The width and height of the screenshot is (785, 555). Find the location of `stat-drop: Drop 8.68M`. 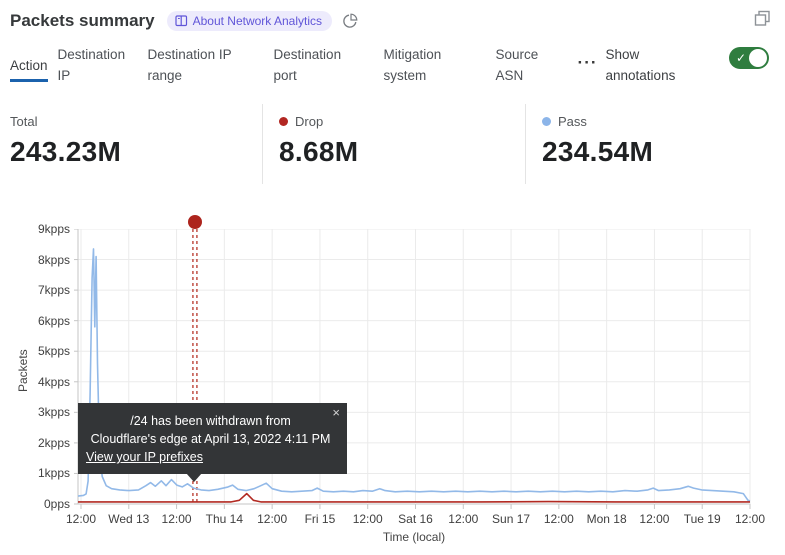

stat-drop: Drop 8.68M is located at coordinates (393, 144).